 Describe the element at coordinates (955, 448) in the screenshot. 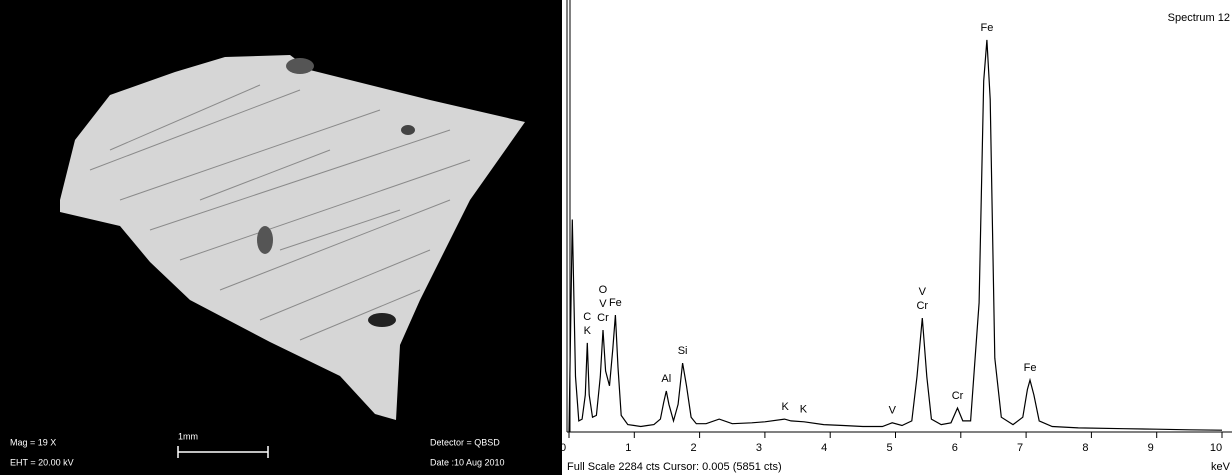

I see `x-tick-label: 6` at that location.